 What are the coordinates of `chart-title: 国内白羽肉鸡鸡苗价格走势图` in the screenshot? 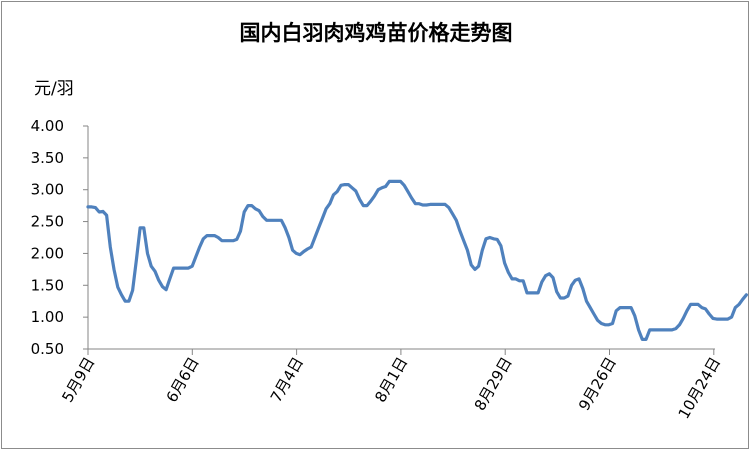 It's located at (376, 33).